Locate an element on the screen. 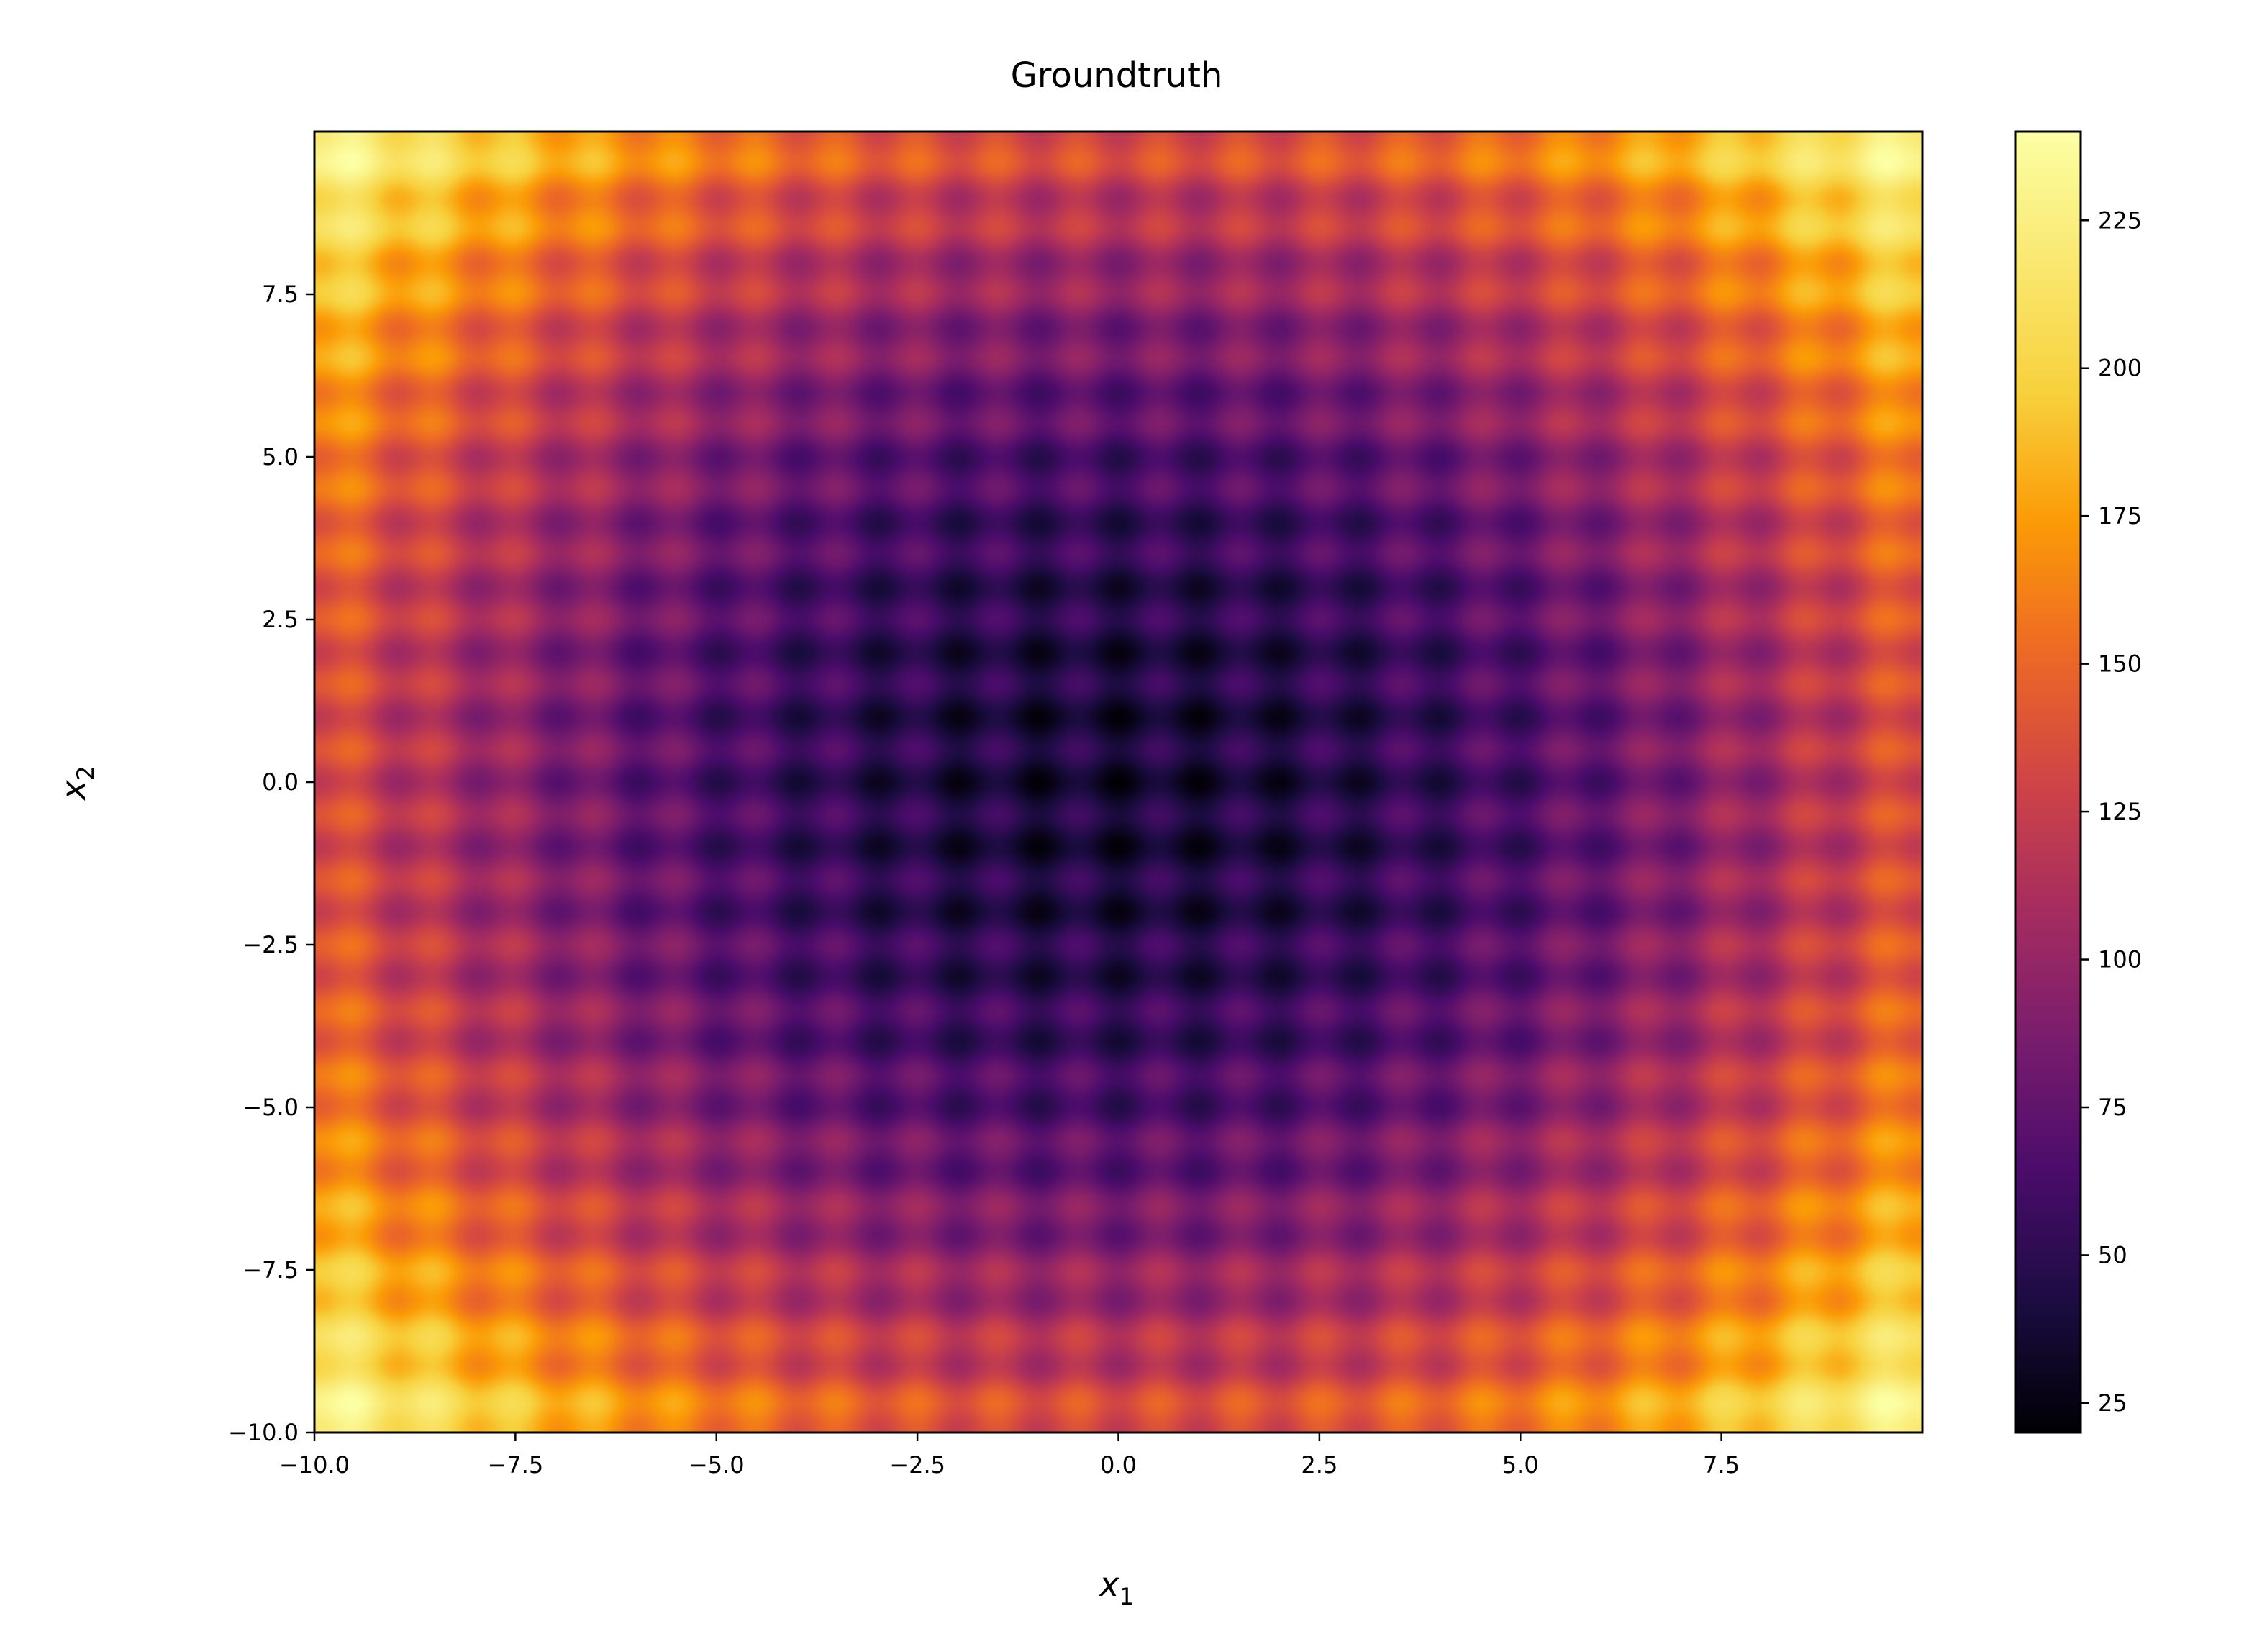 The image size is (2262, 1652). colorbar-tick-label: 125 is located at coordinates (2120, 811).